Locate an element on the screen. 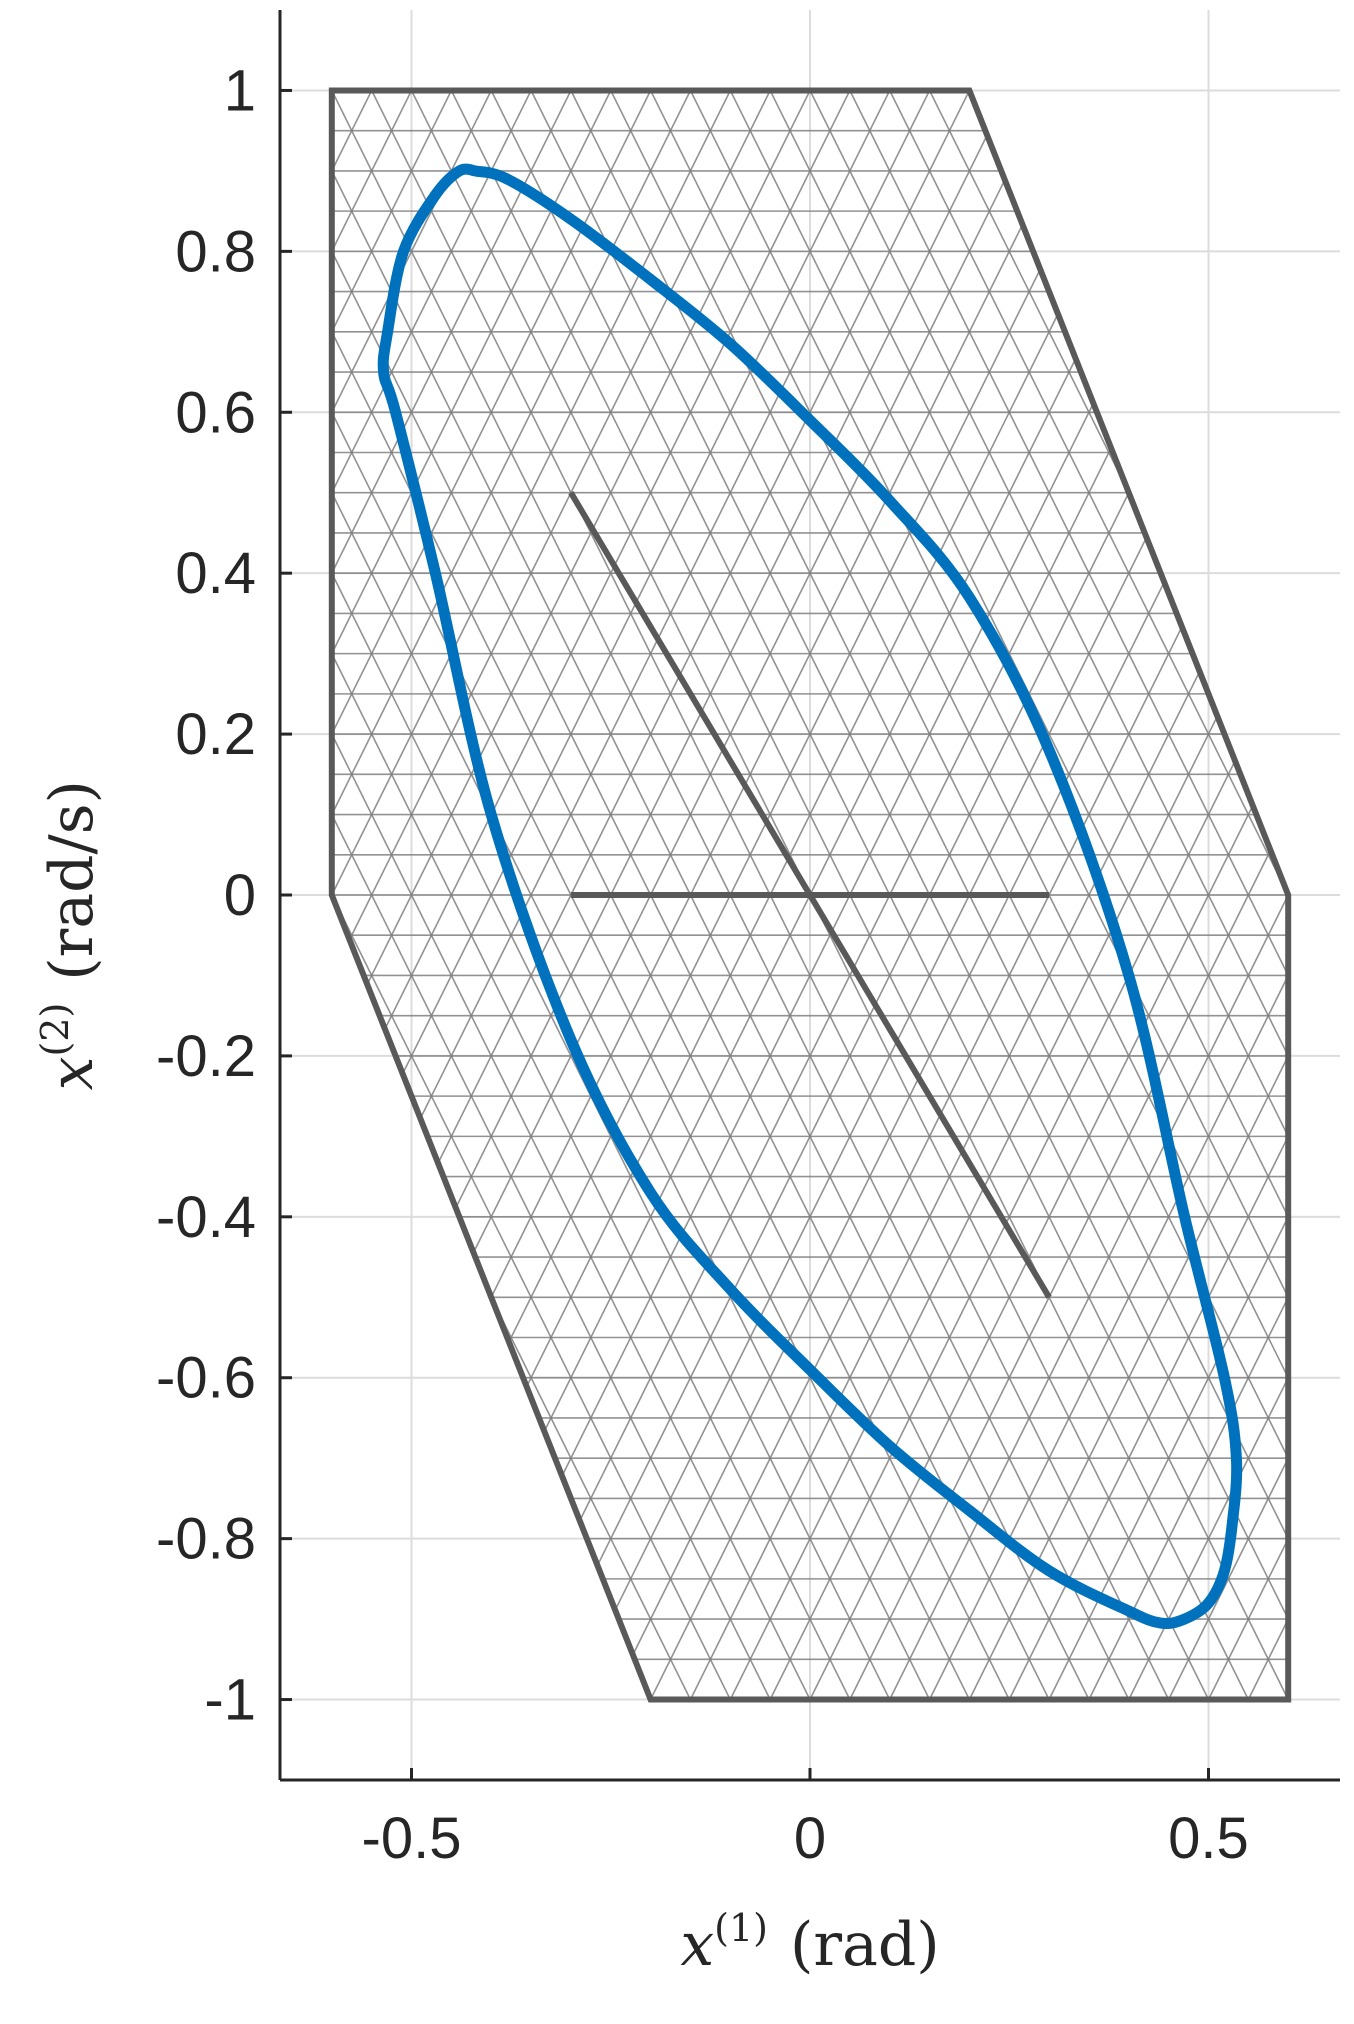 This screenshot has width=1354, height=2024. y-tick-label: -0.8 is located at coordinates (206, 1539).